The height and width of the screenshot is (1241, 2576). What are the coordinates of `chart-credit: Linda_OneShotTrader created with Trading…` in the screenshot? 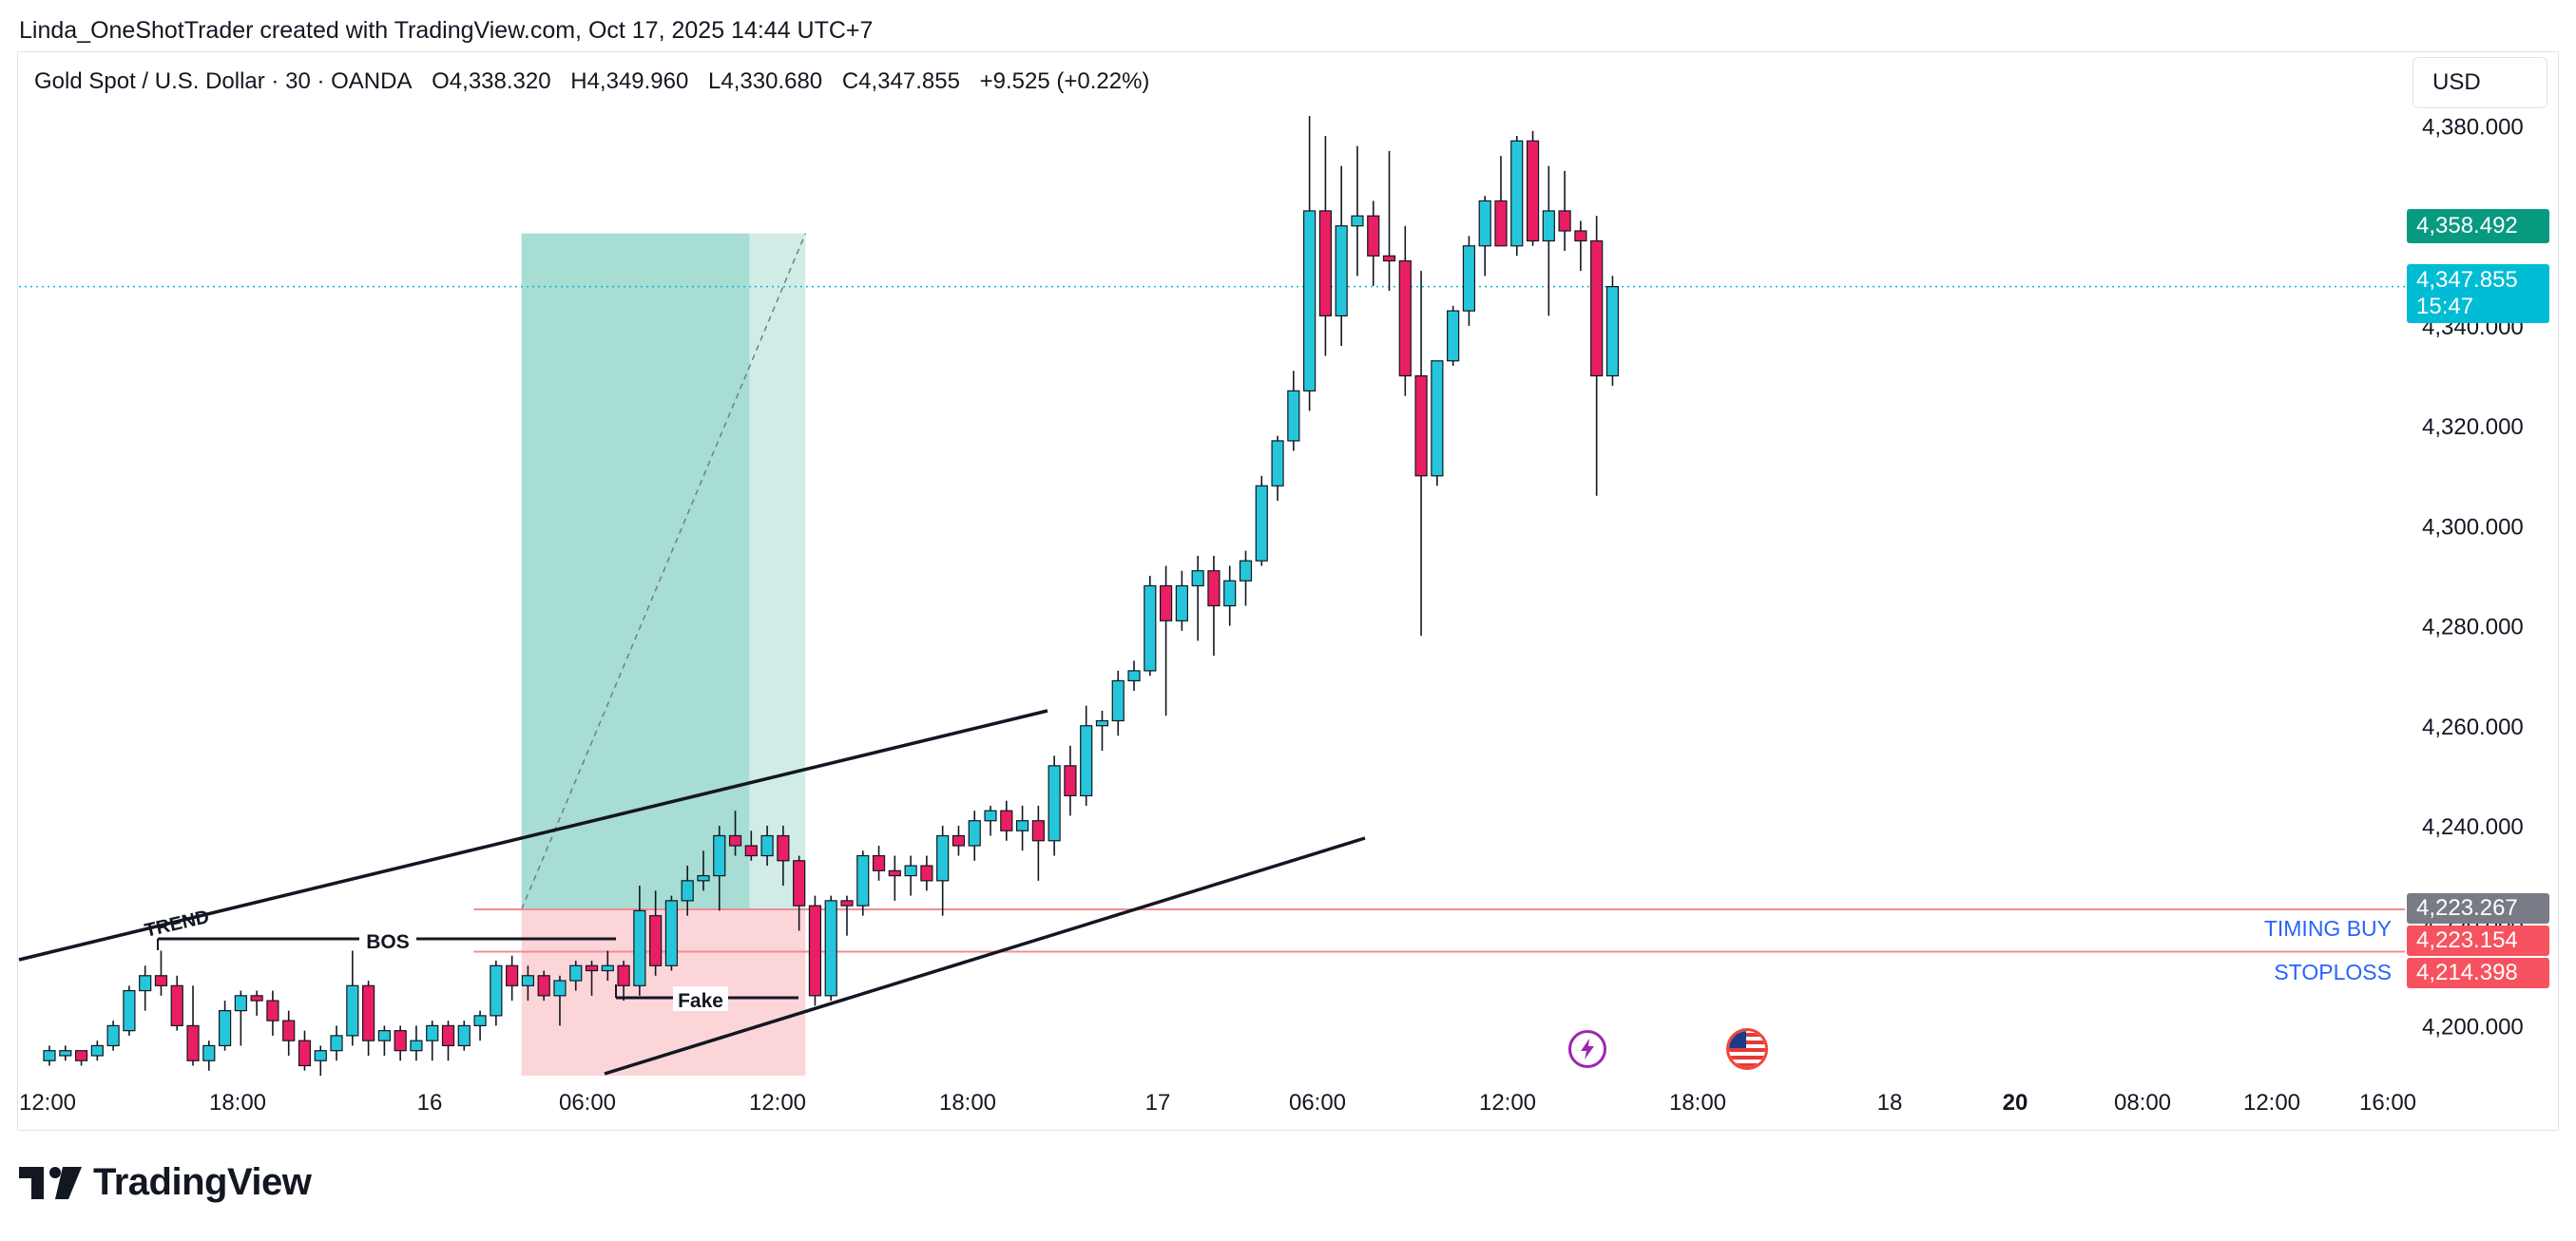 It's located at (447, 30).